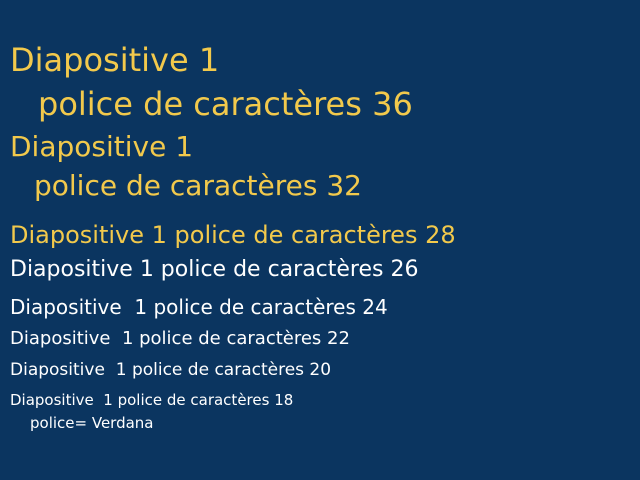 The height and width of the screenshot is (480, 640). Describe the element at coordinates (115, 60) in the screenshot. I see `slide-line-36-title: Diapositive 1` at that location.